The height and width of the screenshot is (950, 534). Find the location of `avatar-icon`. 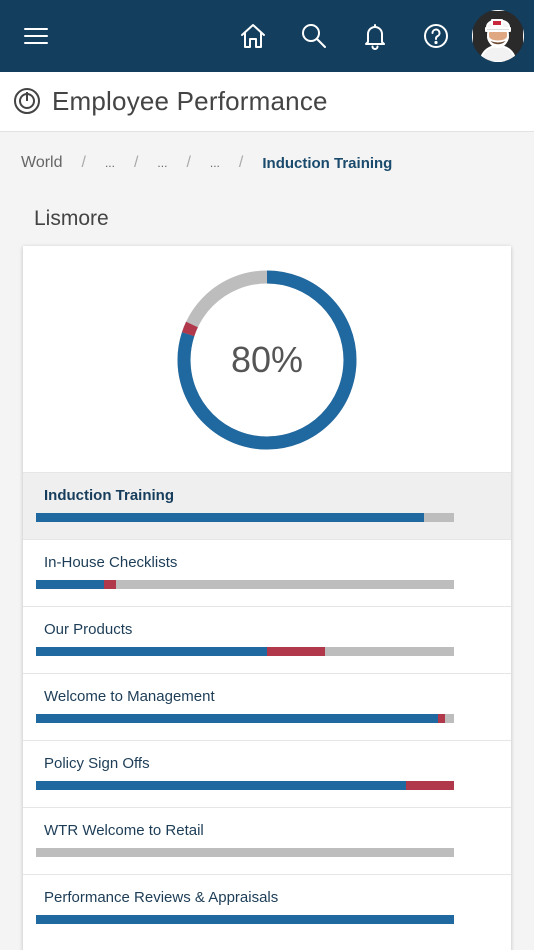

avatar-icon is located at coordinates (498, 36).